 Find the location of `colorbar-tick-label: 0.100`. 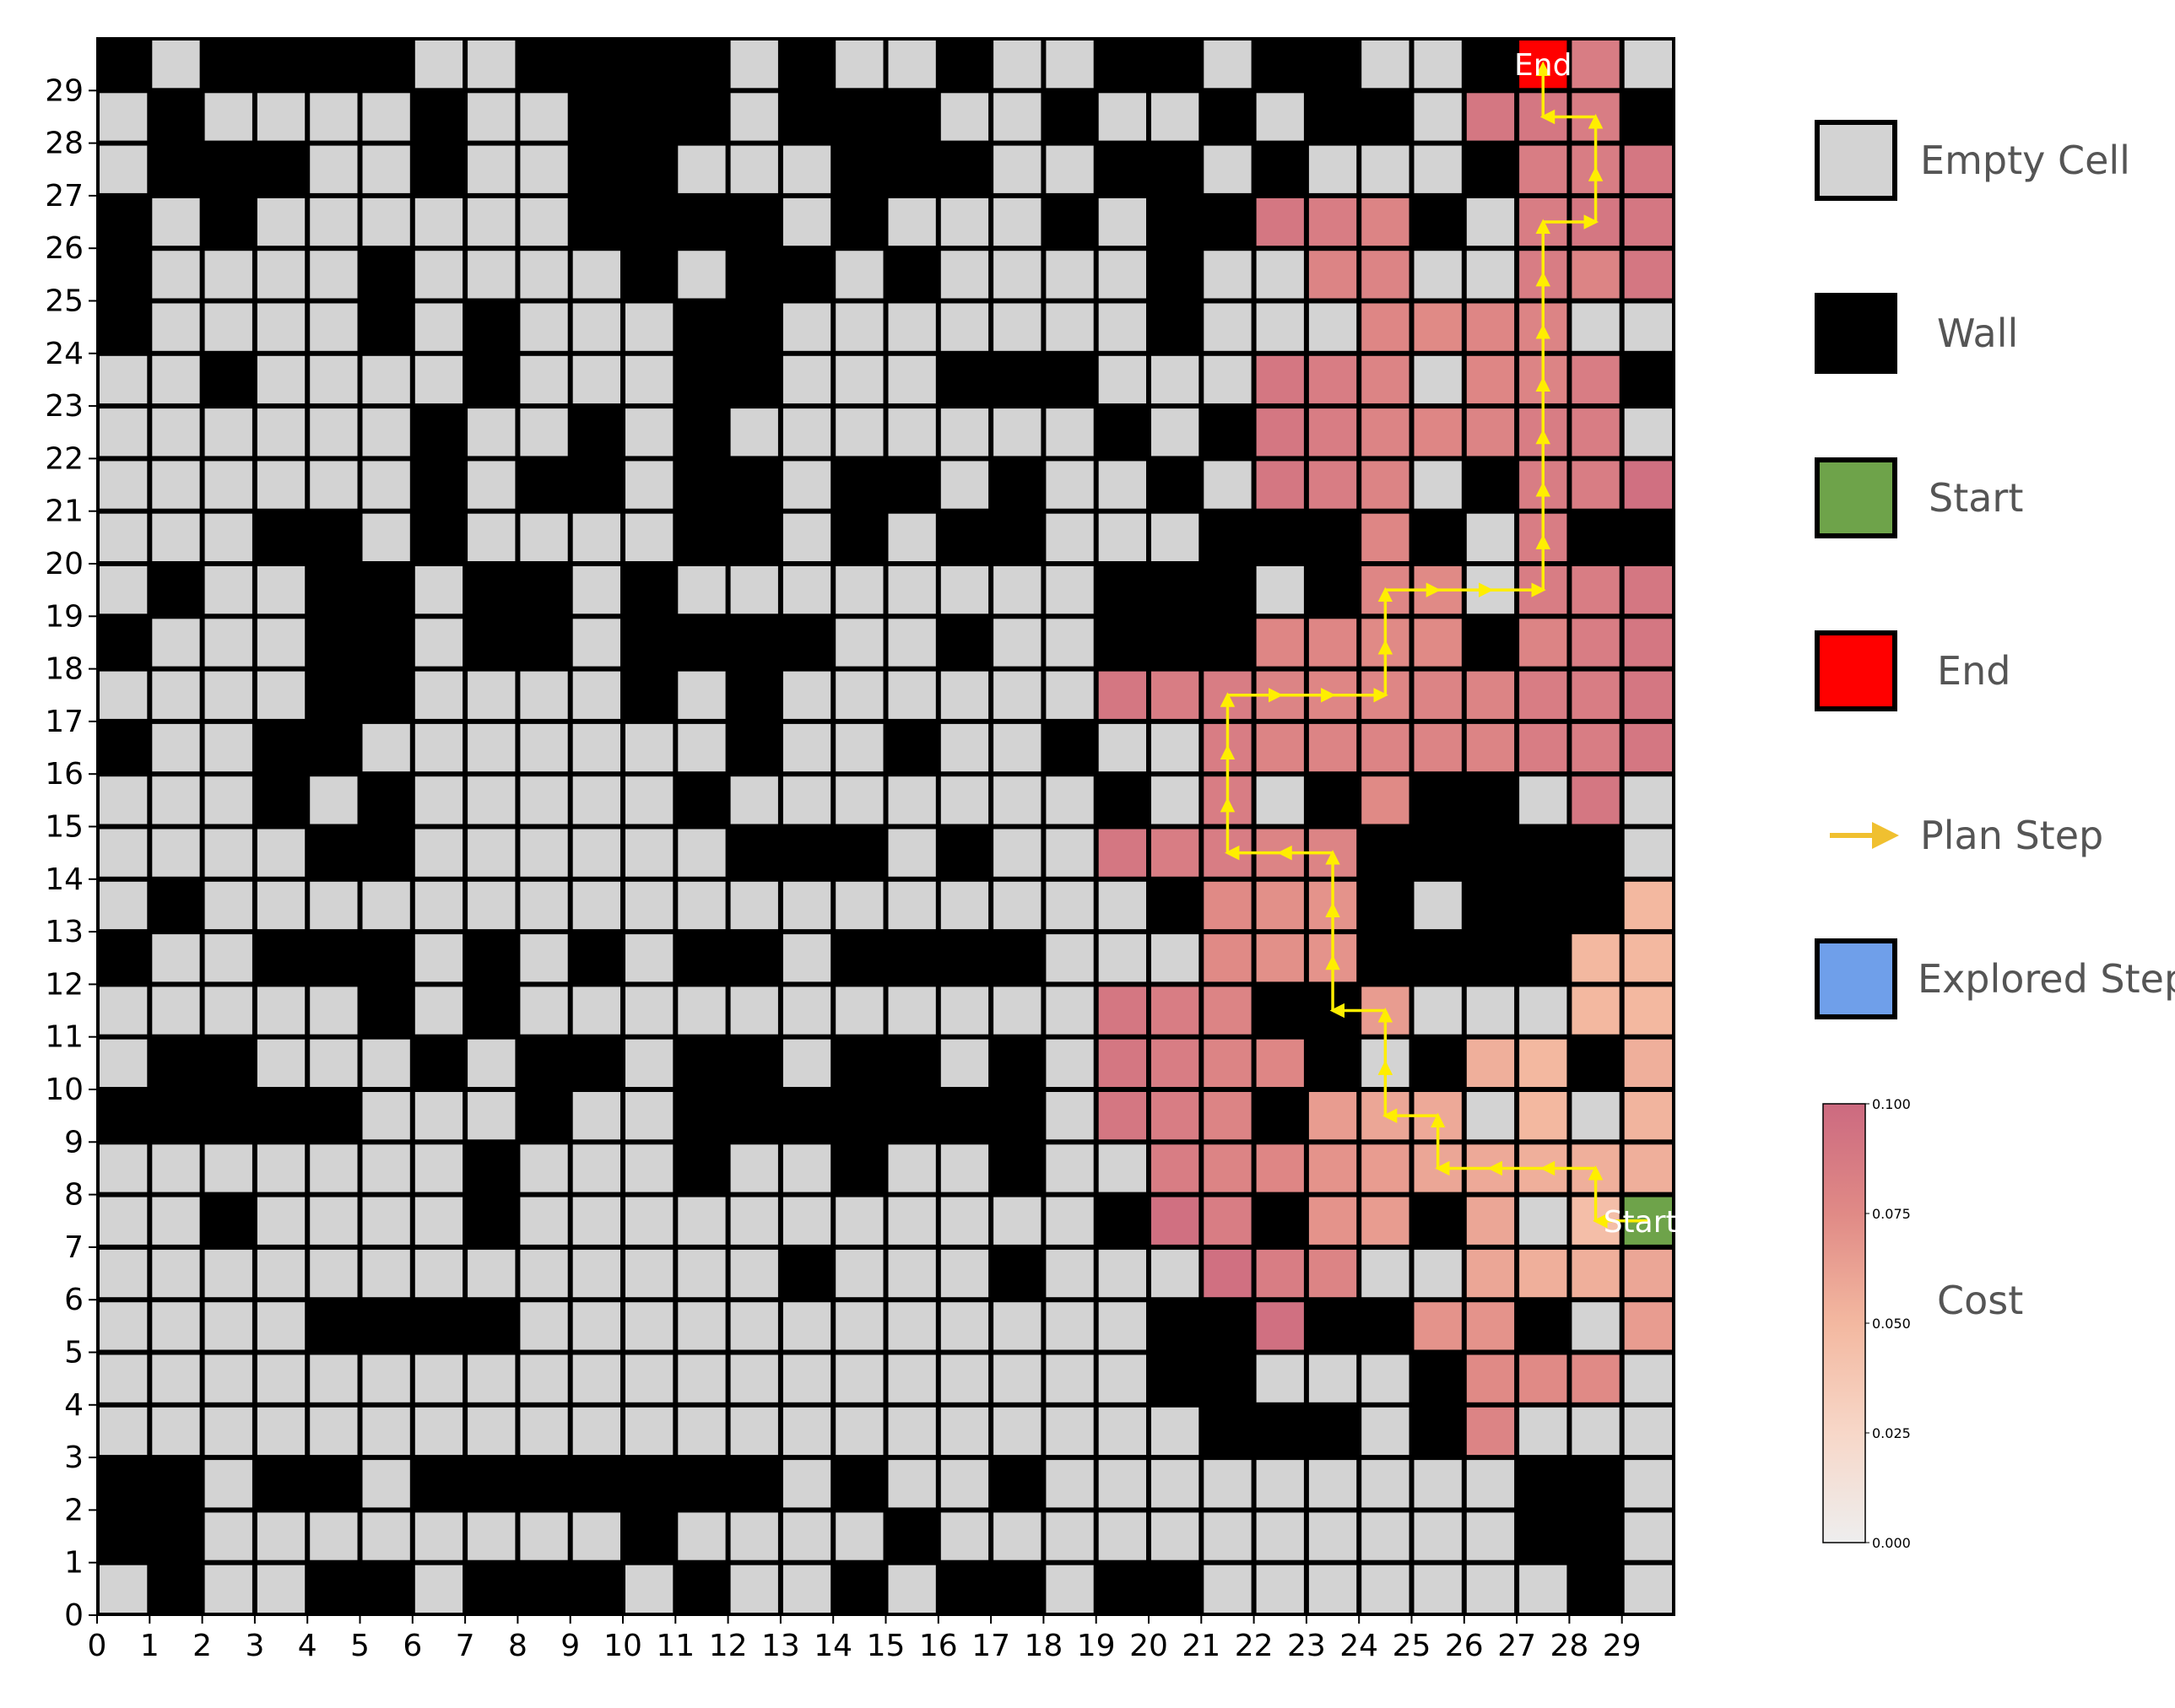

colorbar-tick-label: 0.100 is located at coordinates (1892, 1104).